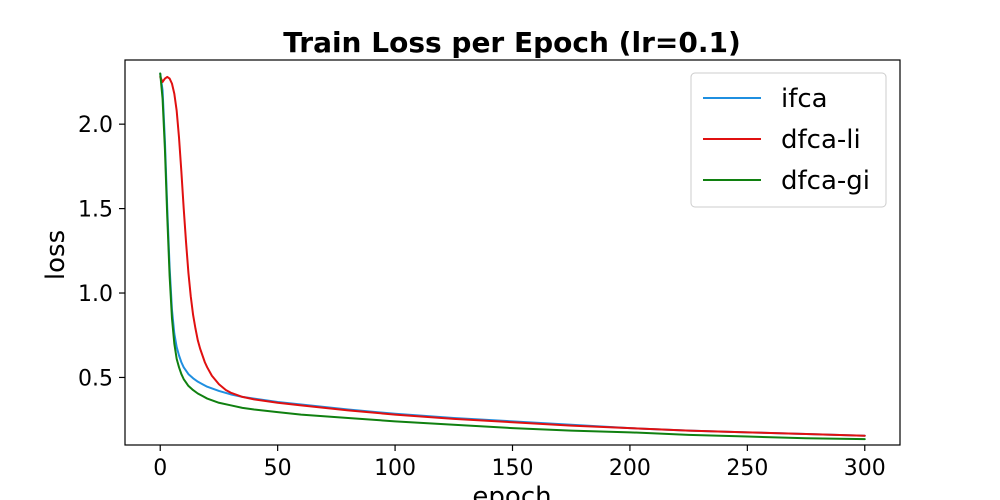  I want to click on legend-label-dfca-li: dfca-li, so click(821, 140).